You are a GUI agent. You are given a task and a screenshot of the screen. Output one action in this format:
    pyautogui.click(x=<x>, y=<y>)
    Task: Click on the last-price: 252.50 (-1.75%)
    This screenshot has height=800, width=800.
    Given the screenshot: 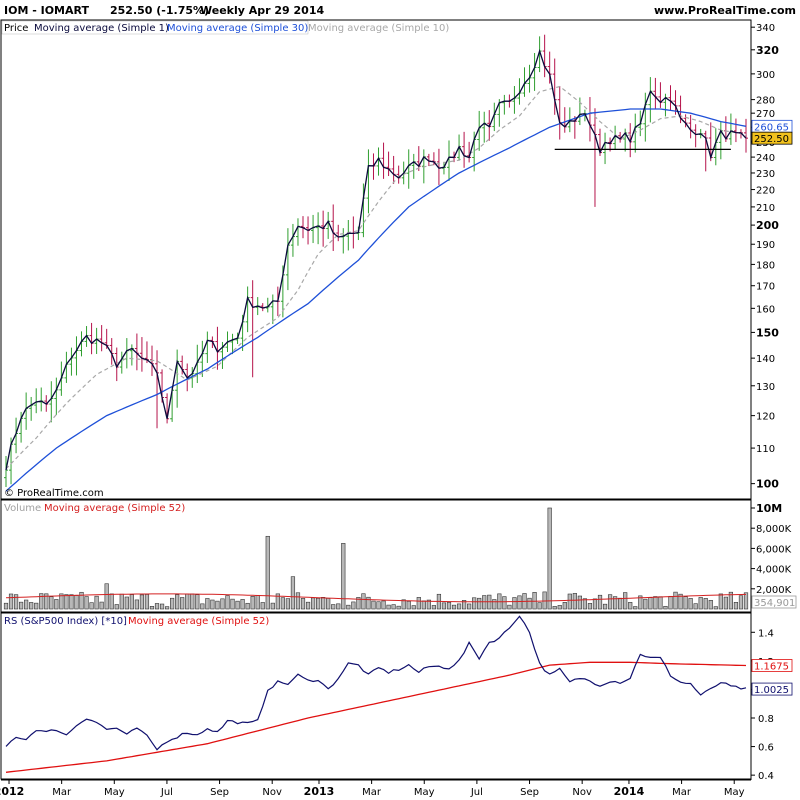 What is the action you would take?
    pyautogui.click(x=159, y=10)
    